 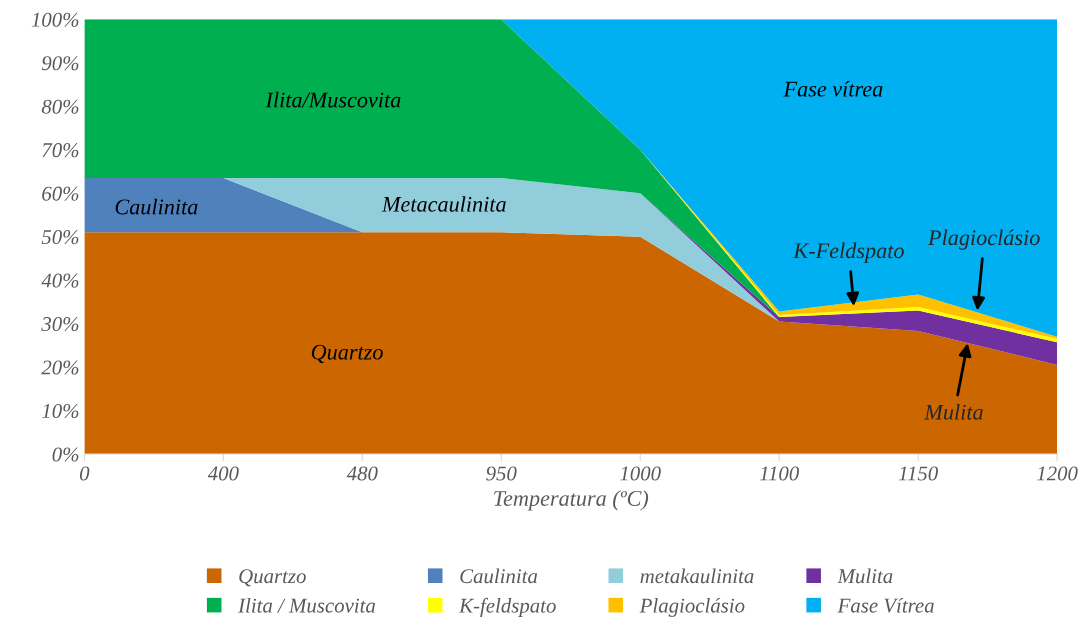 I want to click on legend-label: metakaulinita, so click(x=697, y=576).